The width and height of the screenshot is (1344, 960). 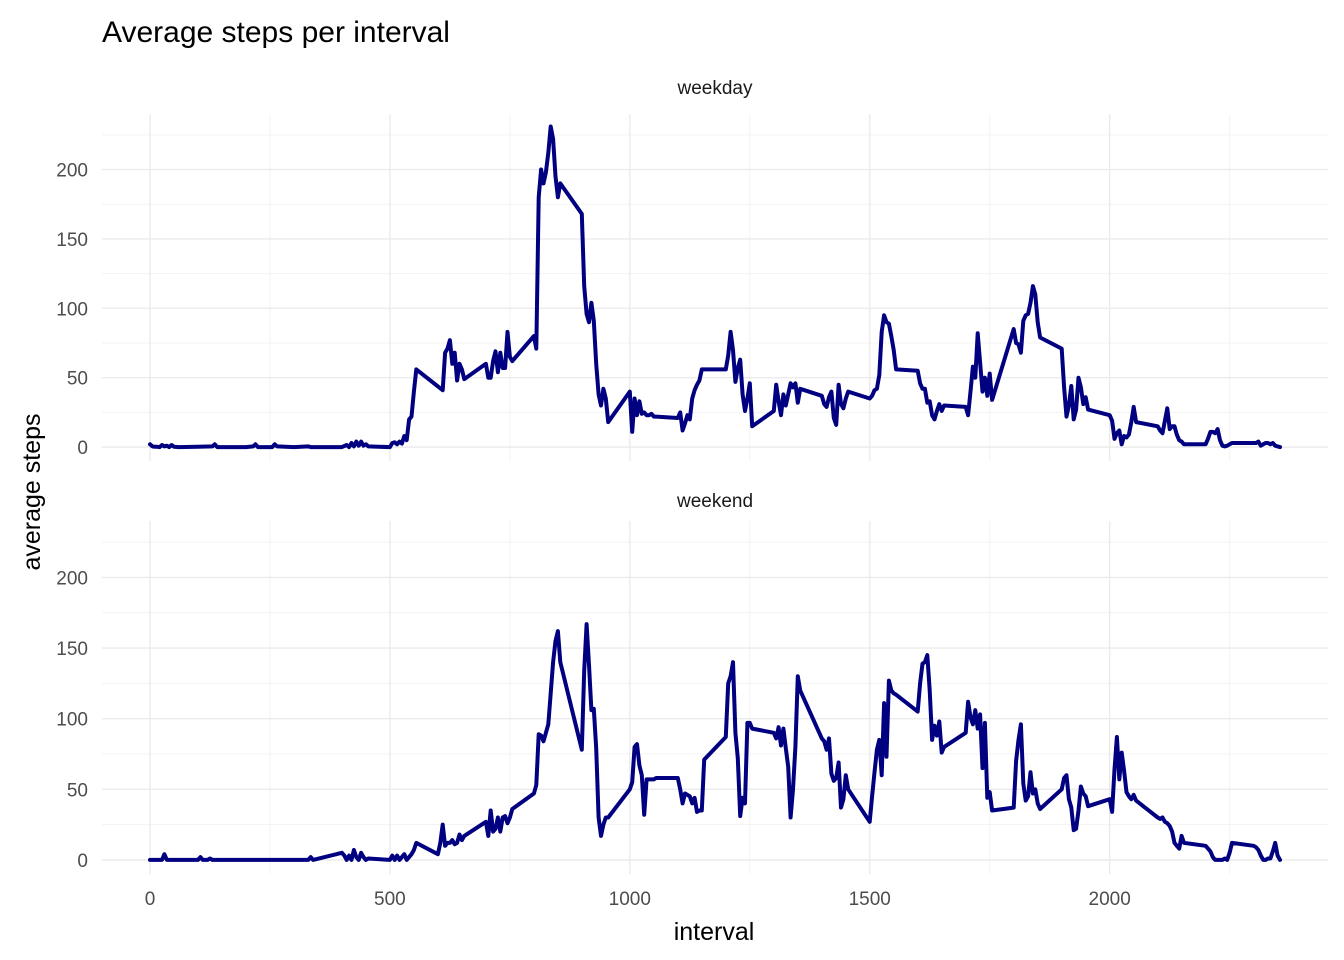 I want to click on panel-strip-label: weekend, so click(x=714, y=501).